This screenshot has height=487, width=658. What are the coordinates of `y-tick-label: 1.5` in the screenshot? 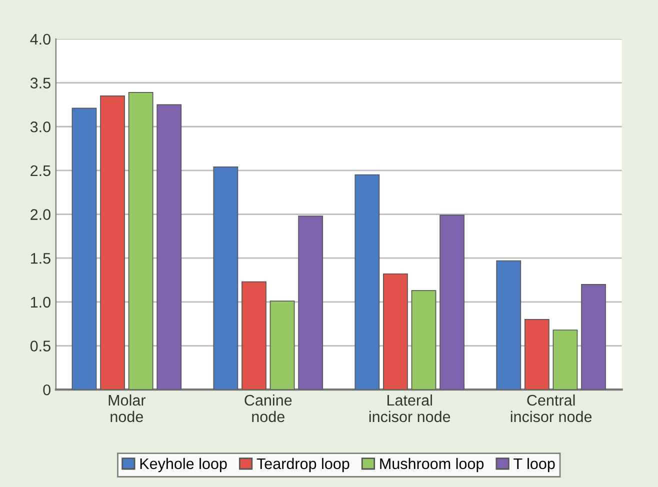 It's located at (40, 258).